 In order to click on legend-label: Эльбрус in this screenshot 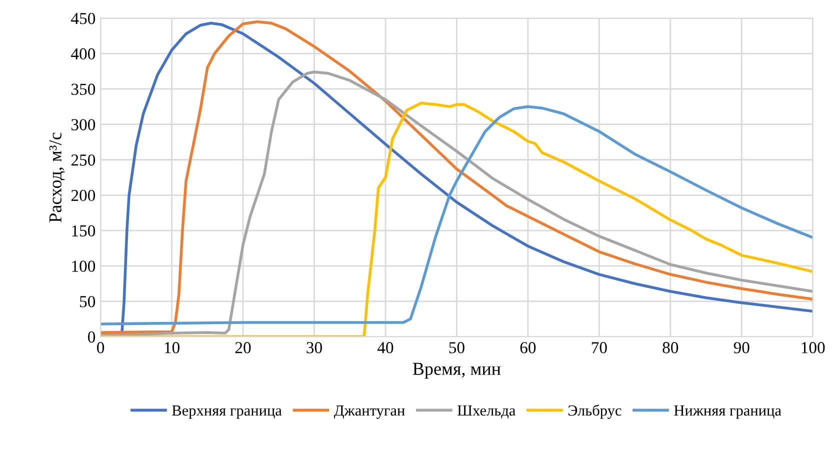, I will do `click(595, 411)`.